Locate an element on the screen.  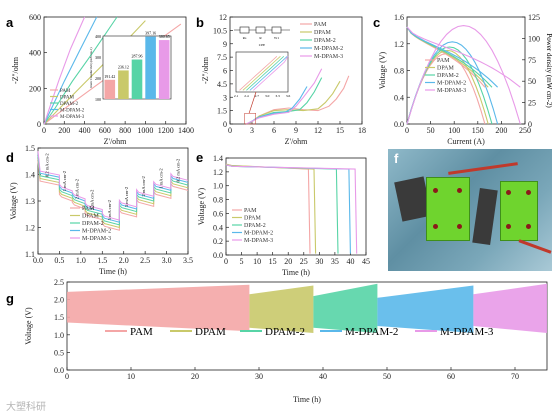
x-tick-label: 45 is located at coordinates (366, 261).